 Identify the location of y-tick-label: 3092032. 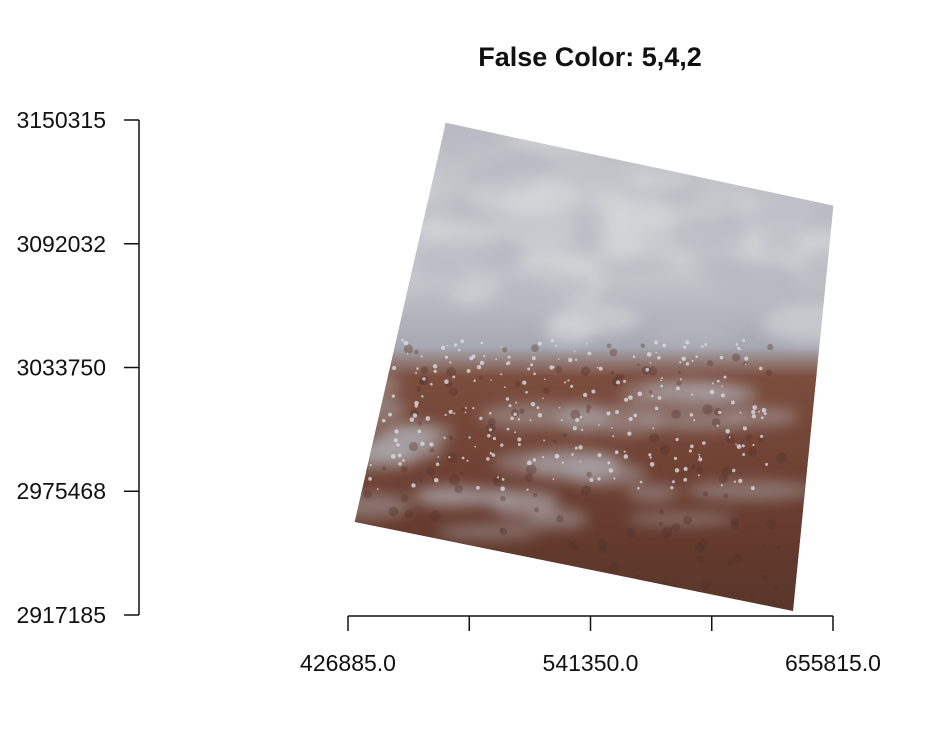
(61, 244).